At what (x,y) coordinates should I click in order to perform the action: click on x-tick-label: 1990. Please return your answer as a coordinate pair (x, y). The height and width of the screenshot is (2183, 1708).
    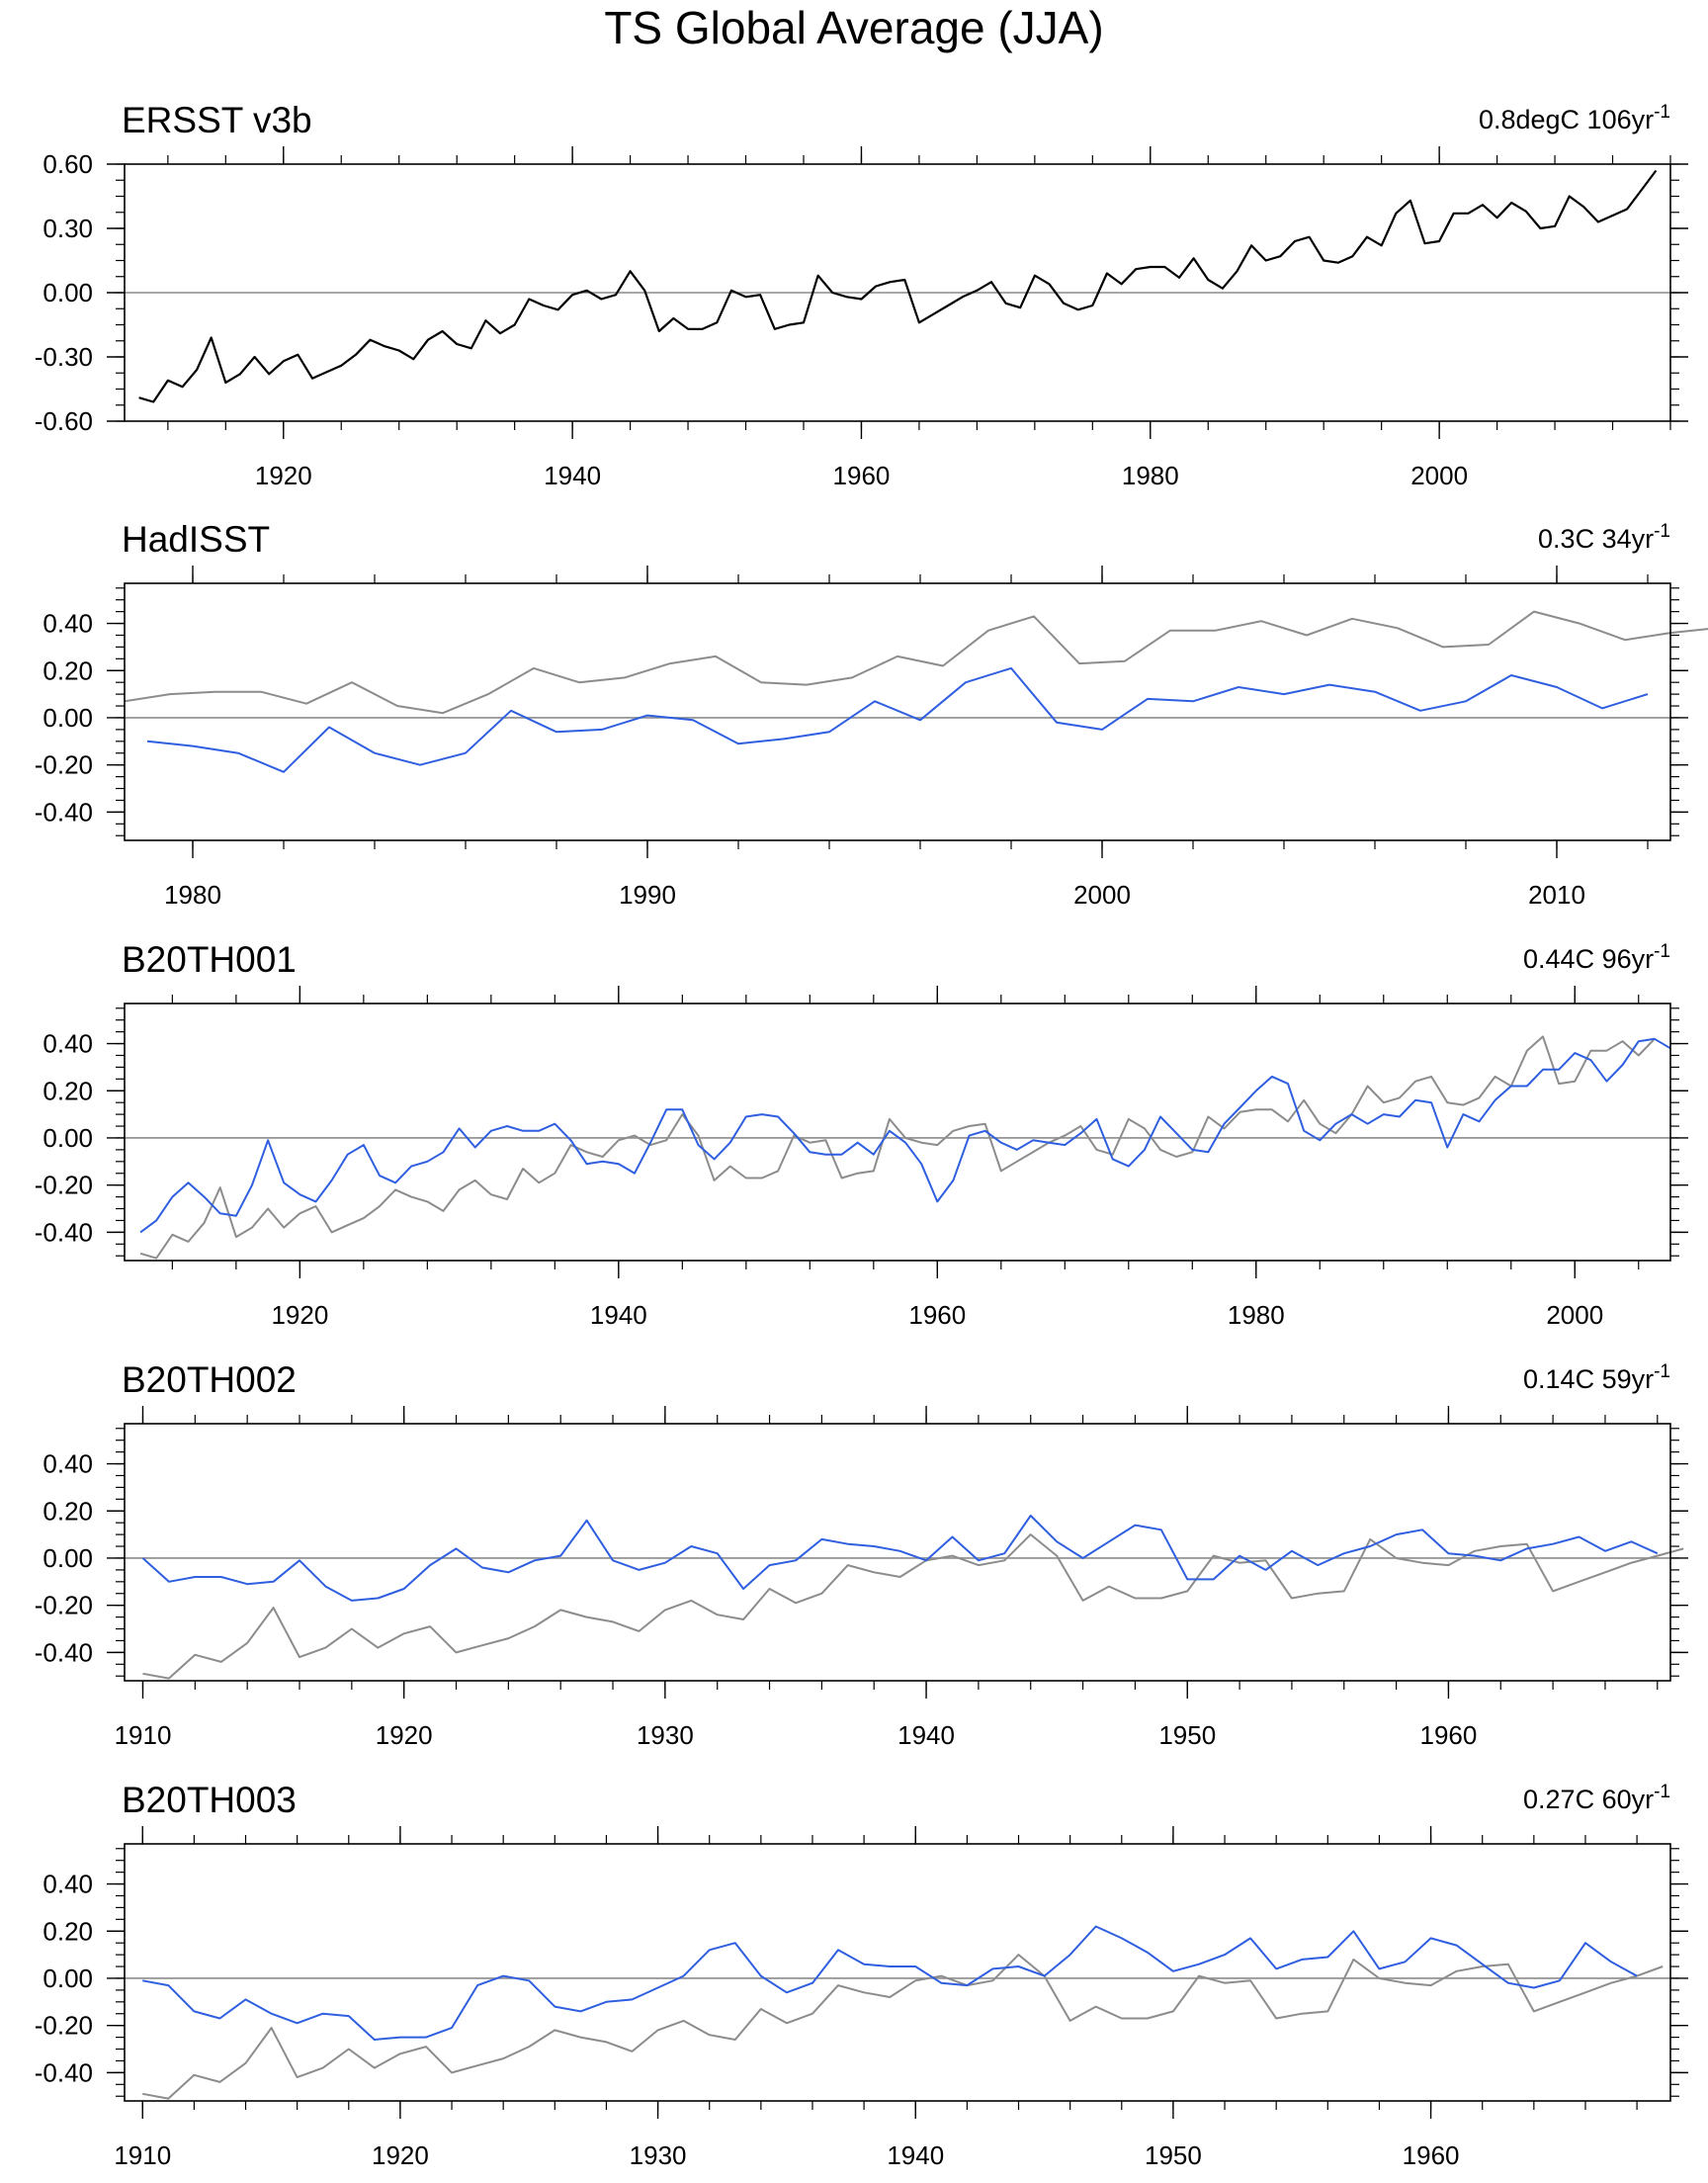
    Looking at the image, I should click on (647, 895).